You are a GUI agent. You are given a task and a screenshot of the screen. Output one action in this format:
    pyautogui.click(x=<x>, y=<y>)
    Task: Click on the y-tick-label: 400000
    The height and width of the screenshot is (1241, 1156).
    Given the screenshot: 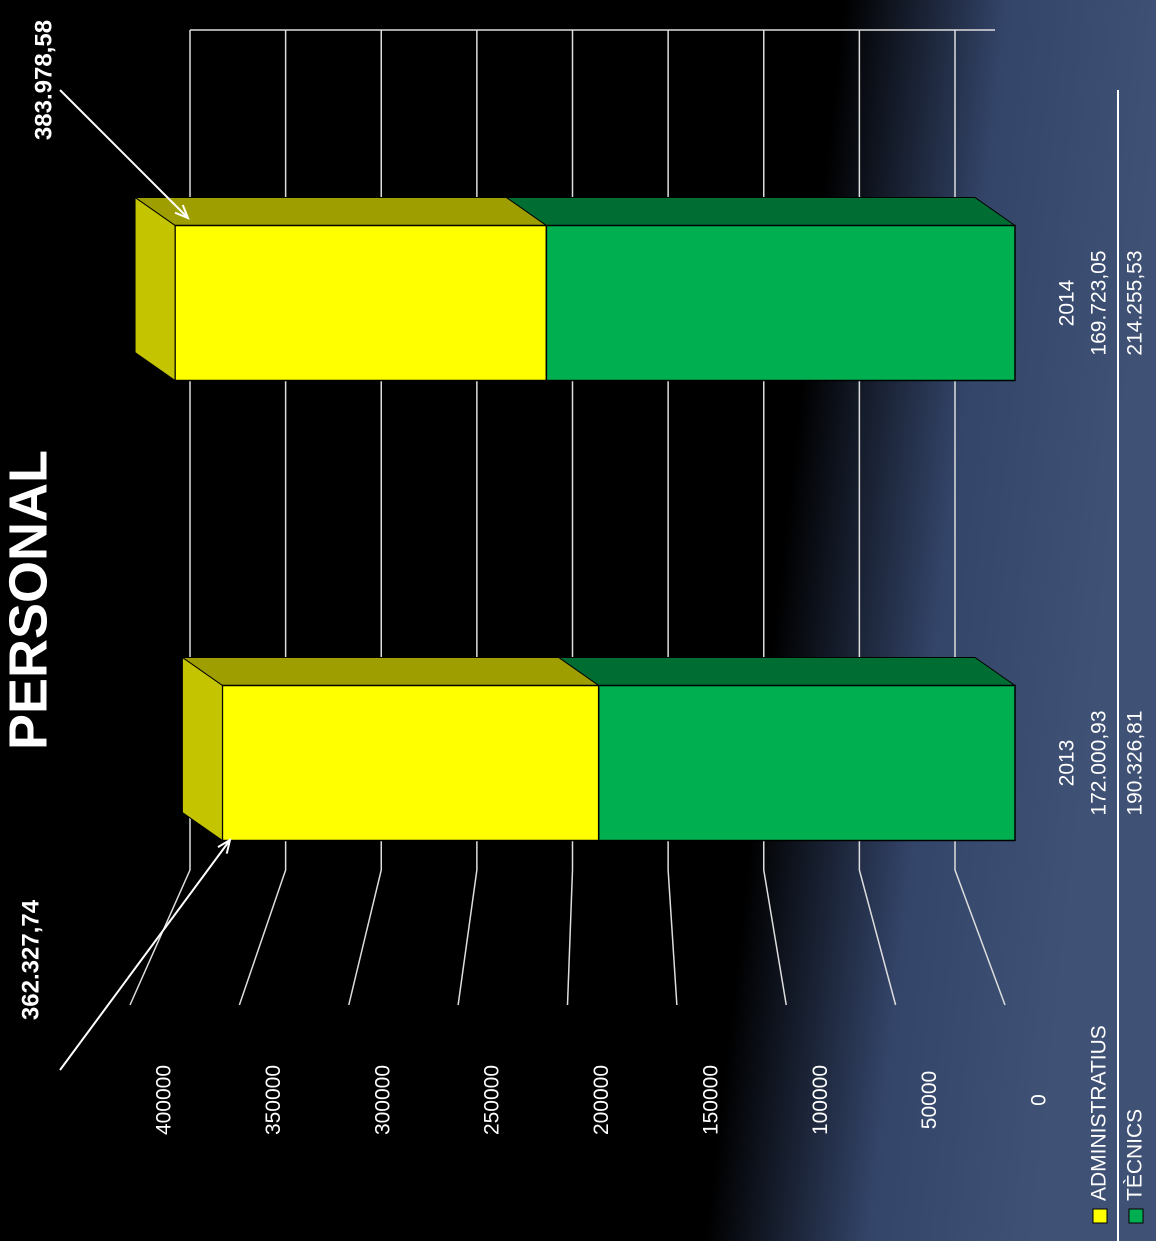 What is the action you would take?
    pyautogui.click(x=164, y=1100)
    